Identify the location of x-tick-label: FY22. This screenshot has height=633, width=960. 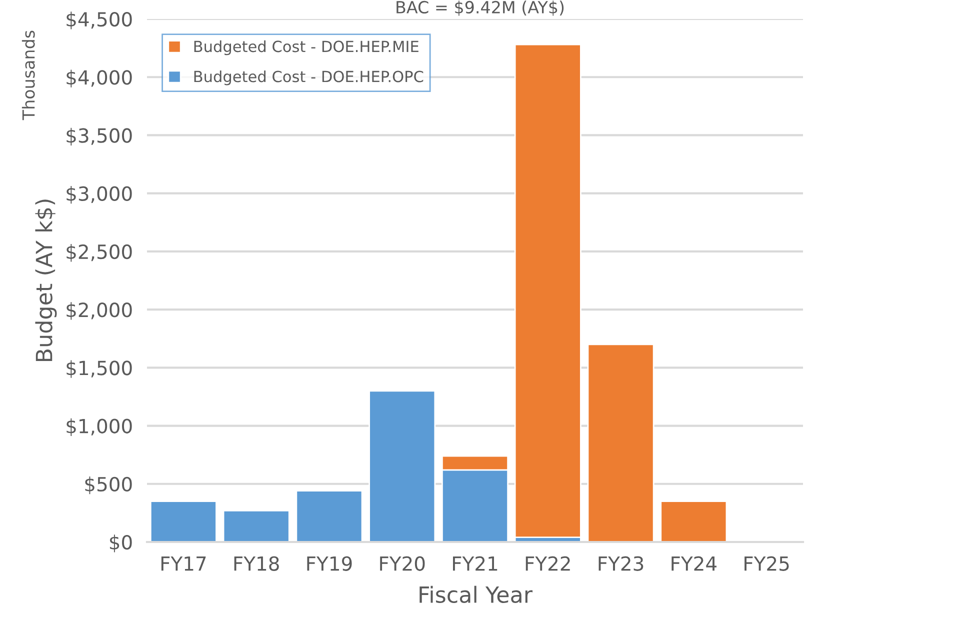
(548, 563).